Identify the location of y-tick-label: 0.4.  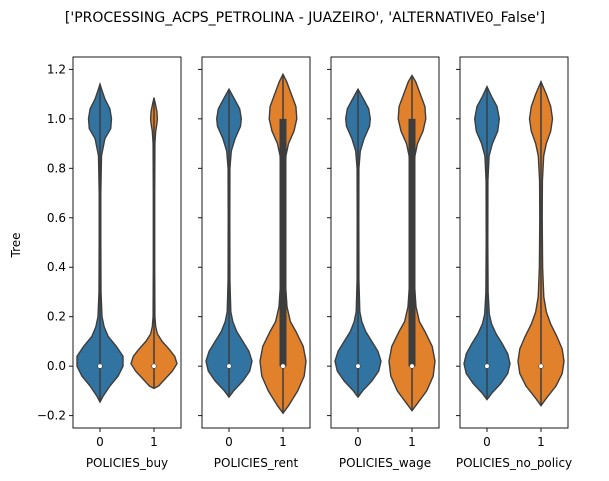
(56, 267).